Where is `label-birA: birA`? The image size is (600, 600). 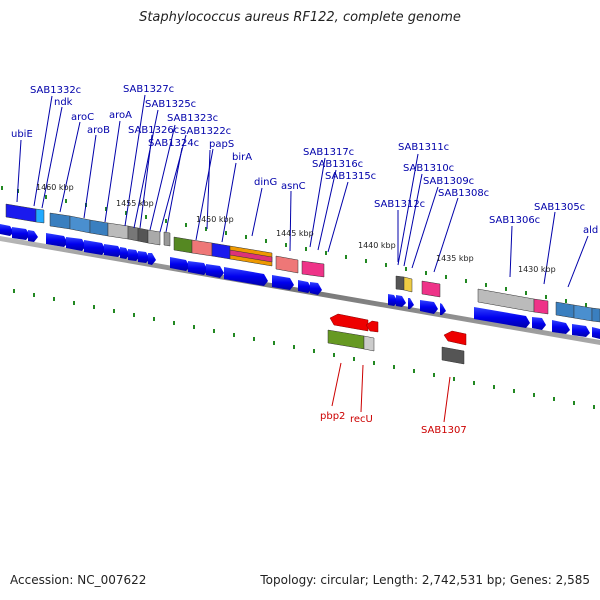
label-birA: birA is located at coordinates (242, 157).